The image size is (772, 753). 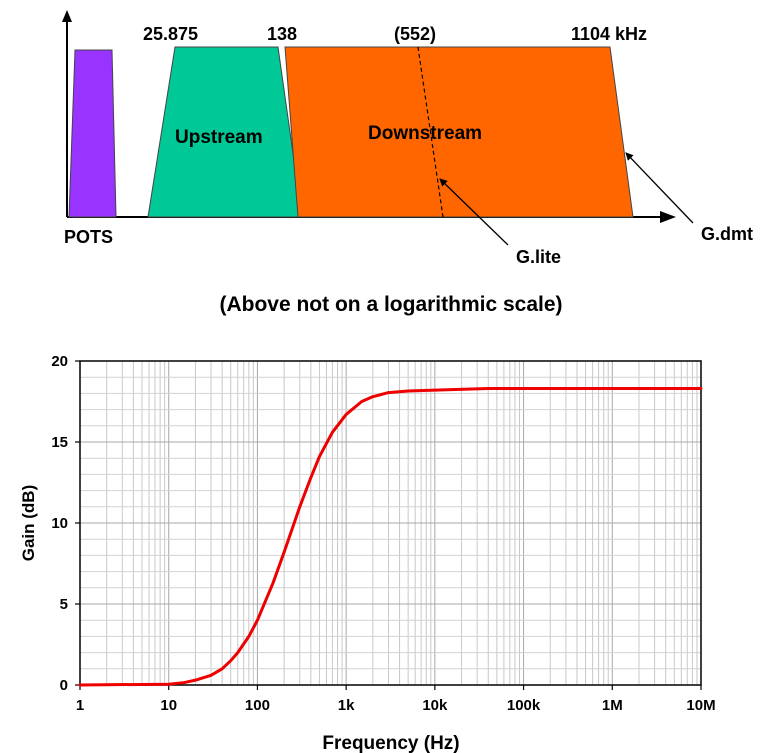 What do you see at coordinates (609, 34) in the screenshot?
I see `freq-label-1104: 1104 kHz` at bounding box center [609, 34].